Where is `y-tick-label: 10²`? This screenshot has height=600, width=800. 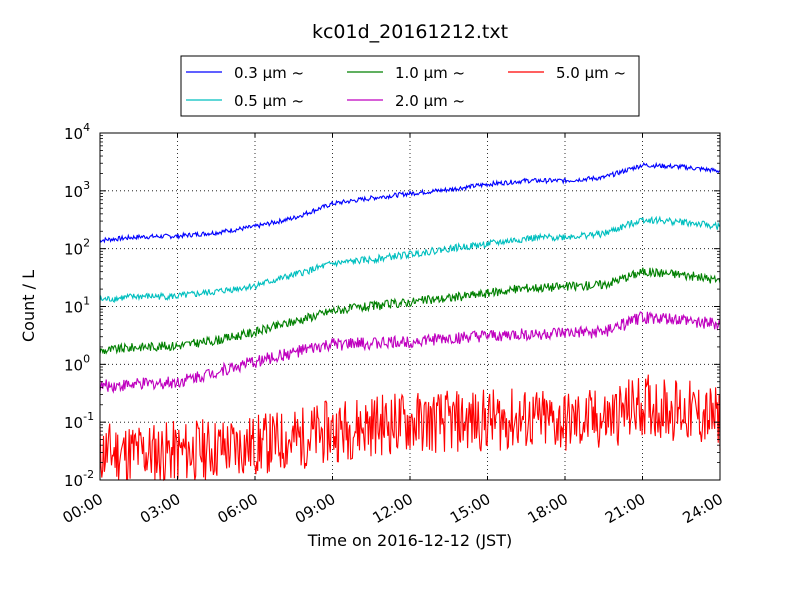
y-tick-label: 10² is located at coordinates (77, 248).